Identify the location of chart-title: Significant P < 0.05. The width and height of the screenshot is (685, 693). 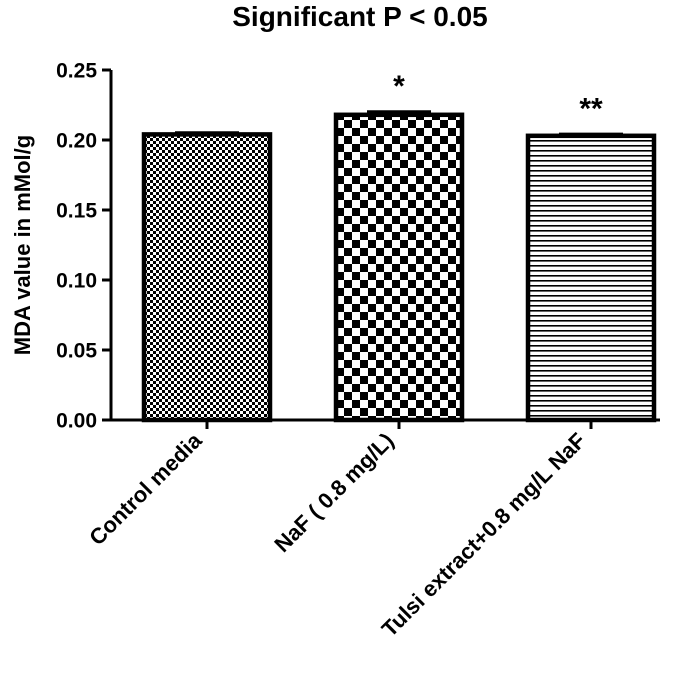
(359, 16).